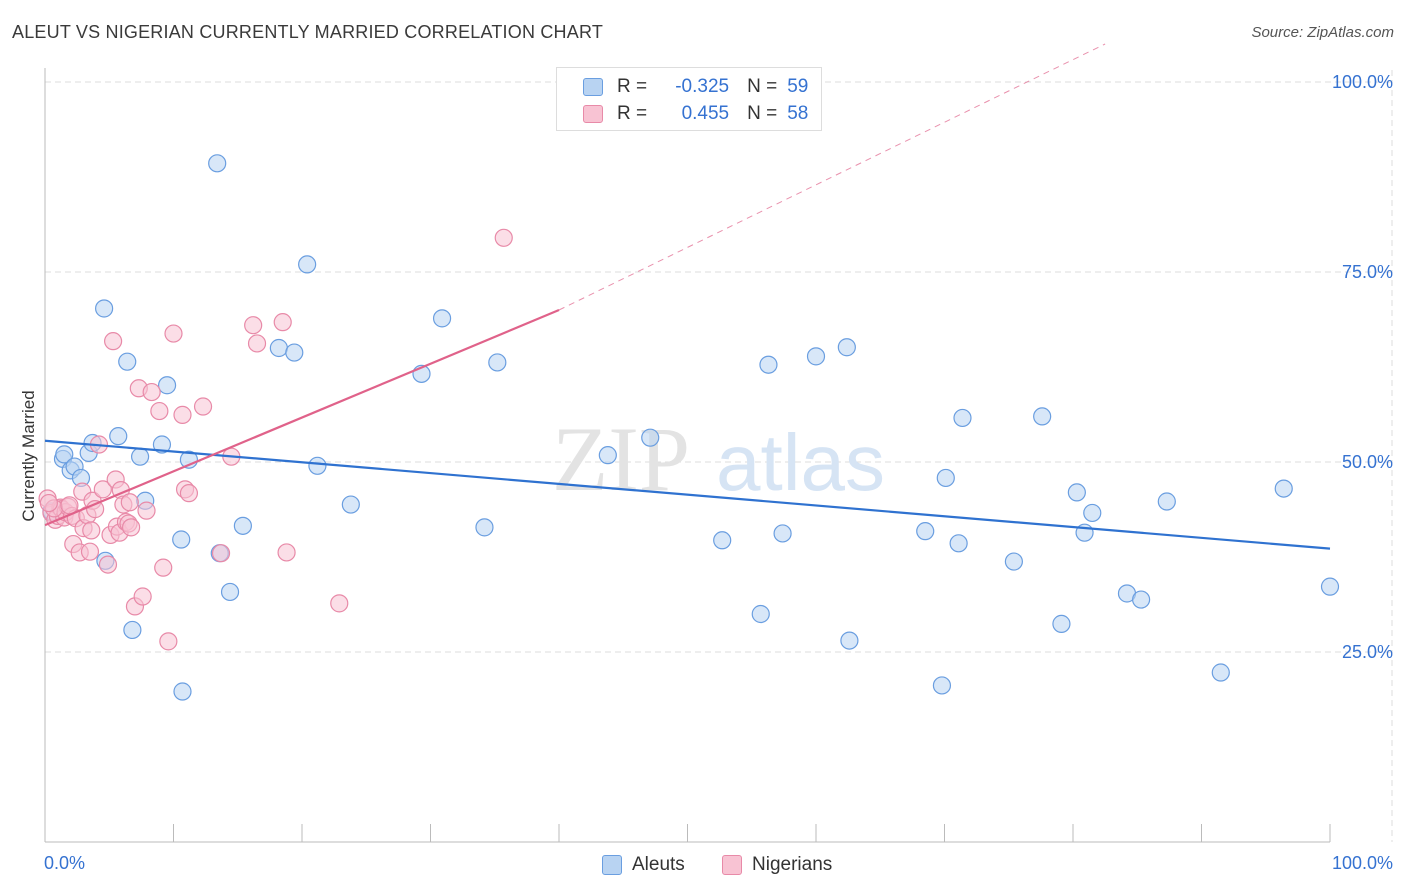  What do you see at coordinates (732, 865) in the screenshot?
I see `nigerians-legend-swatch` at bounding box center [732, 865].